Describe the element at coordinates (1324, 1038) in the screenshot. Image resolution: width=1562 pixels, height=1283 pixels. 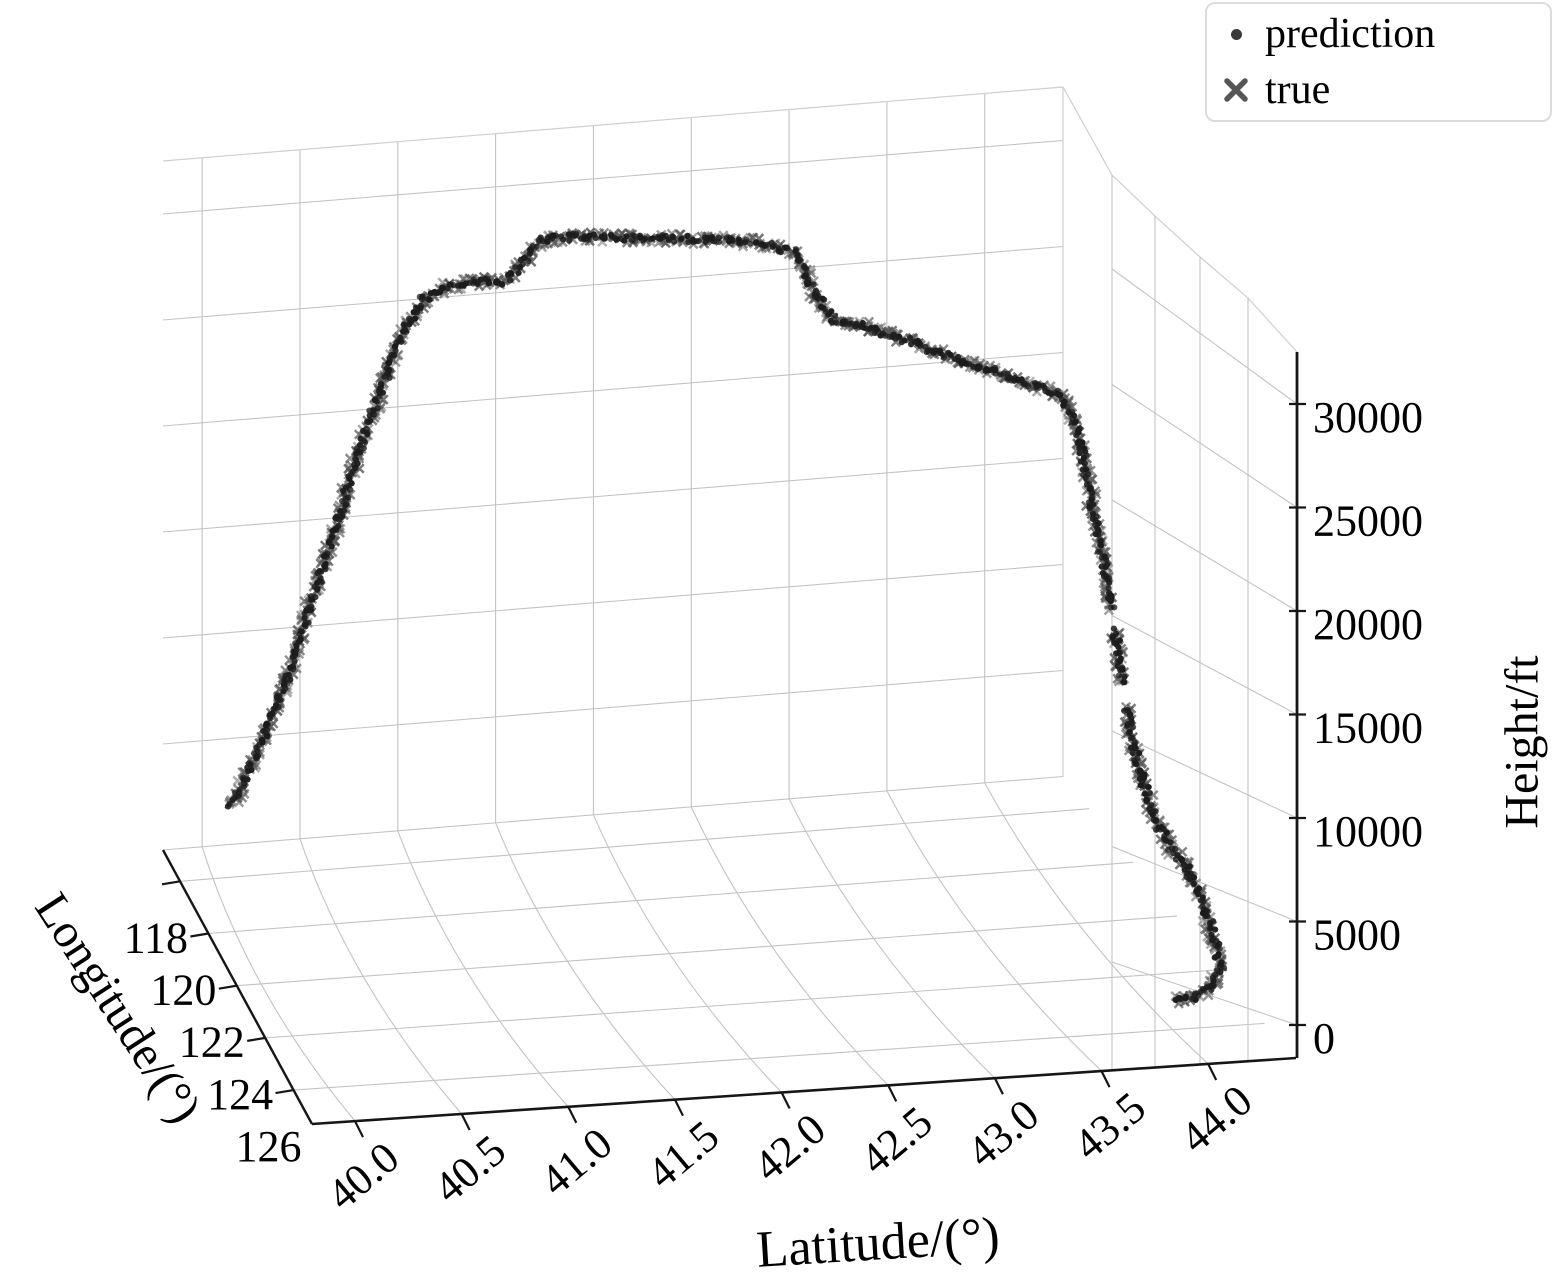
I see `height-tick-label: 0` at that location.